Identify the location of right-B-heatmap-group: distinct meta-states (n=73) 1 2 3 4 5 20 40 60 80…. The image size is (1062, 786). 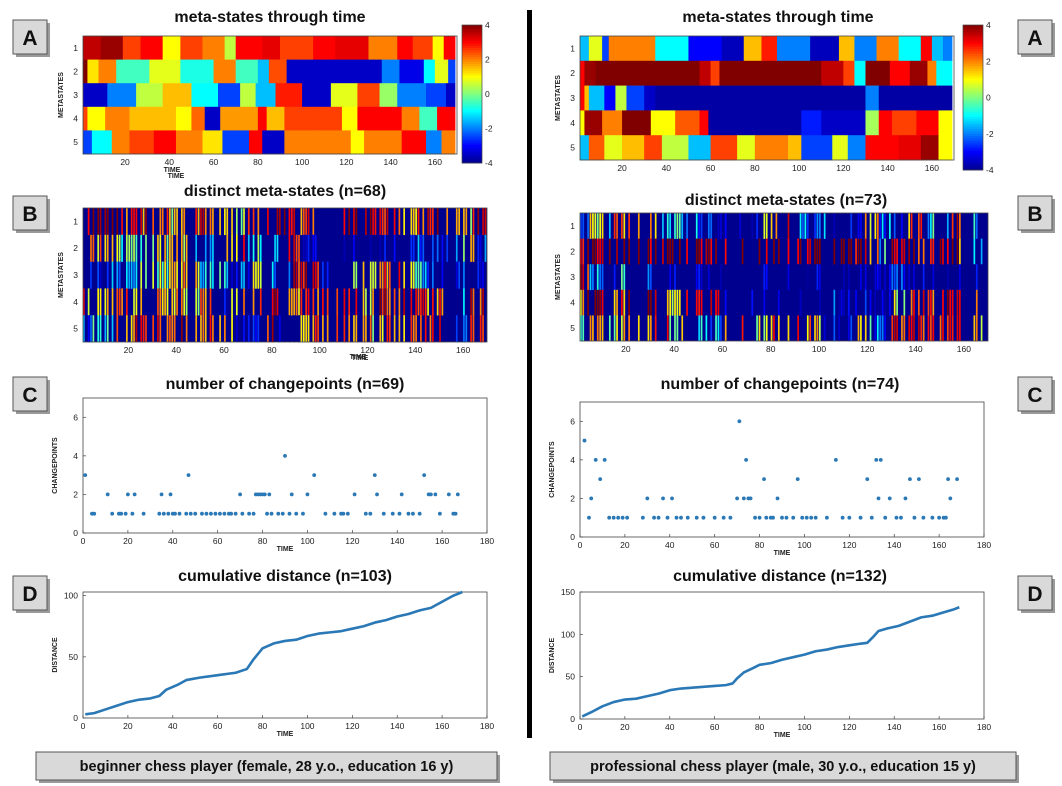
(669, 276).